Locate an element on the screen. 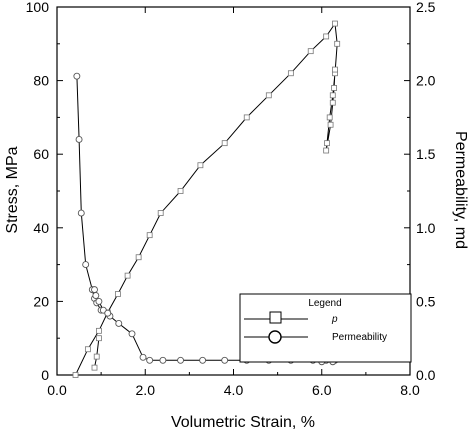 This screenshot has width=474, height=434. y-left-tick-label: 0 is located at coordinates (45, 375).